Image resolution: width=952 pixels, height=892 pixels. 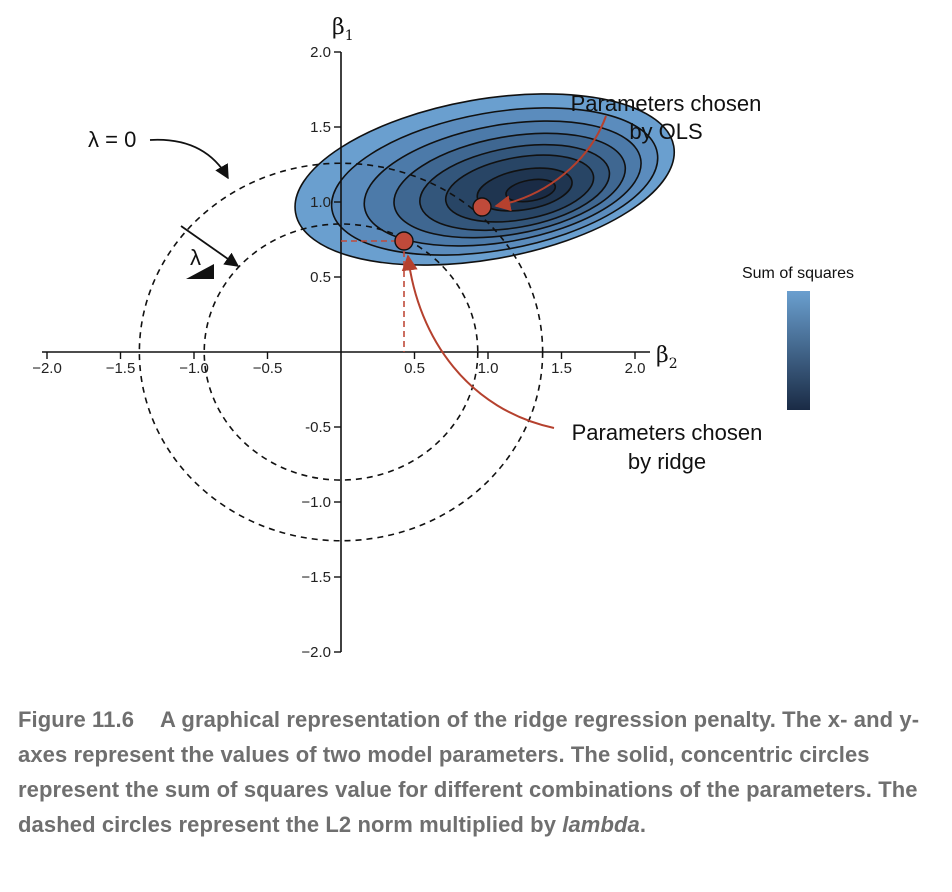 What do you see at coordinates (665, 131) in the screenshot?
I see `ols-label-line2: by OLS` at bounding box center [665, 131].